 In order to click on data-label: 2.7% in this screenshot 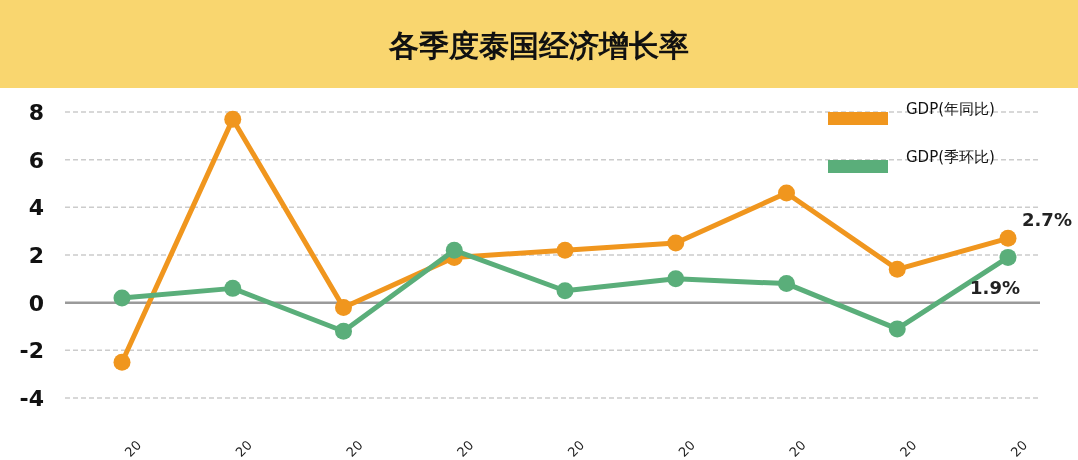, I will do `click(1047, 220)`.